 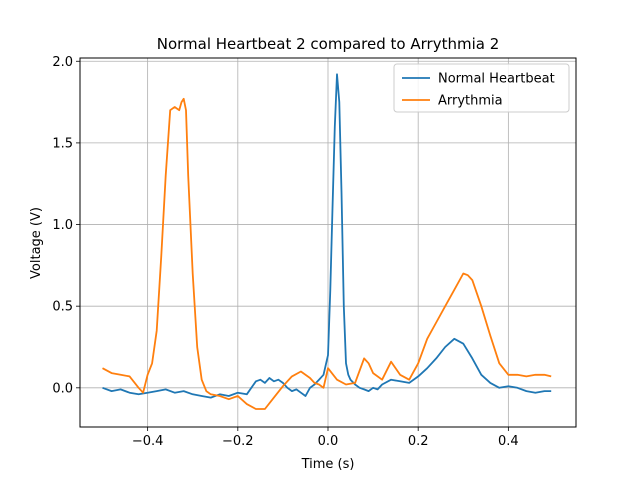 What do you see at coordinates (148, 441) in the screenshot?
I see `x-tick-label: −0.4` at bounding box center [148, 441].